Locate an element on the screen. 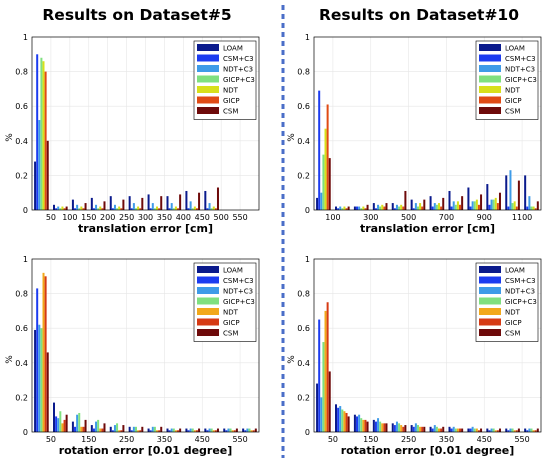 This screenshot has width=550, height=463. legend-label: NDT+C3 is located at coordinates (520, 70).